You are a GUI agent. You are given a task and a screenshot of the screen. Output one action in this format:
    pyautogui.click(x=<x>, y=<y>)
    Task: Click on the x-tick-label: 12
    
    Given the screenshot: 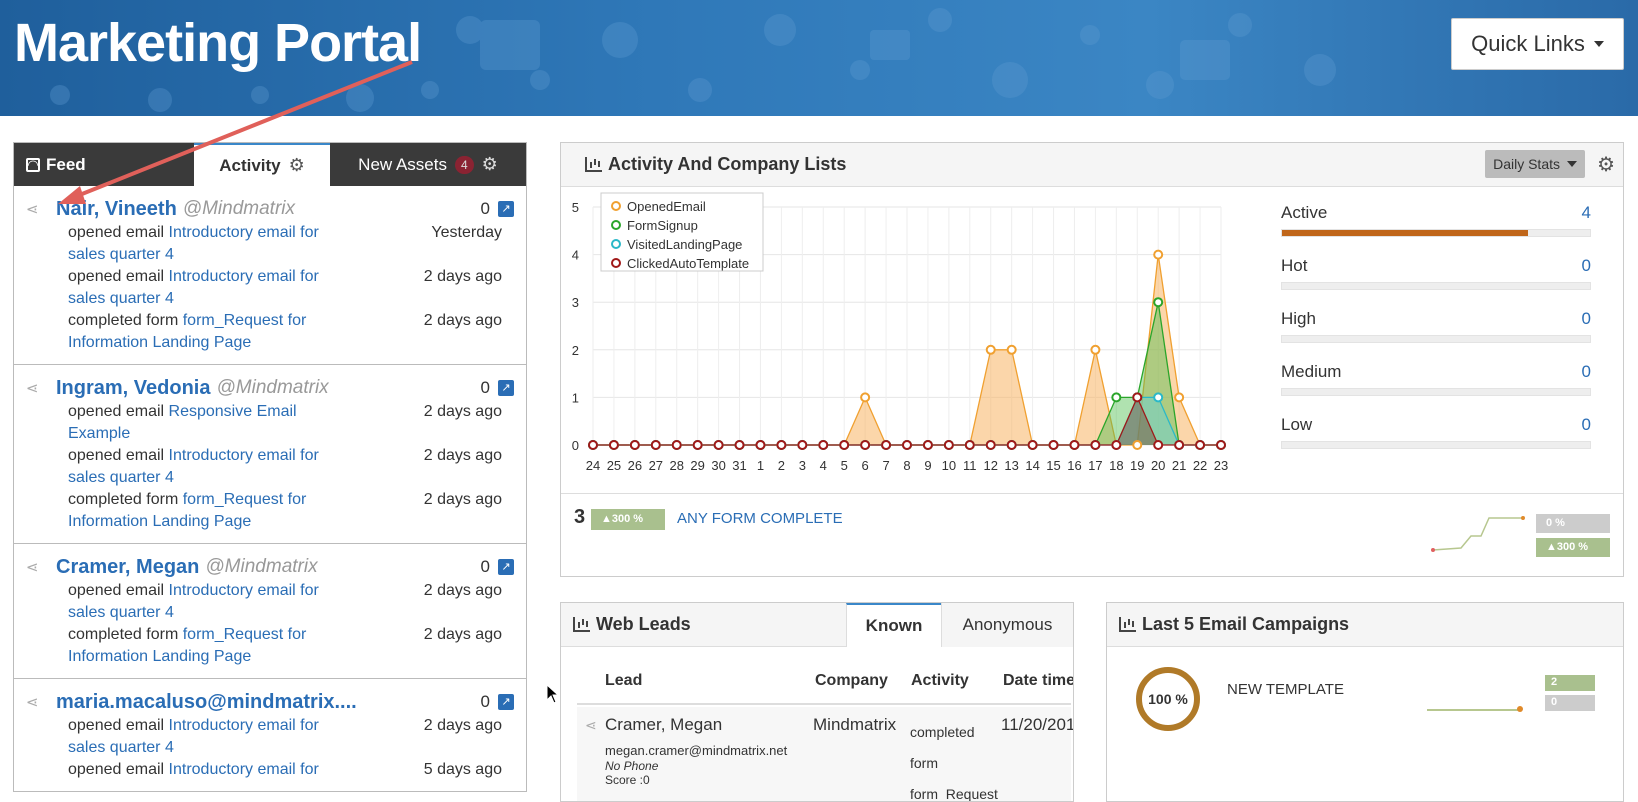 What is the action you would take?
    pyautogui.click(x=990, y=465)
    